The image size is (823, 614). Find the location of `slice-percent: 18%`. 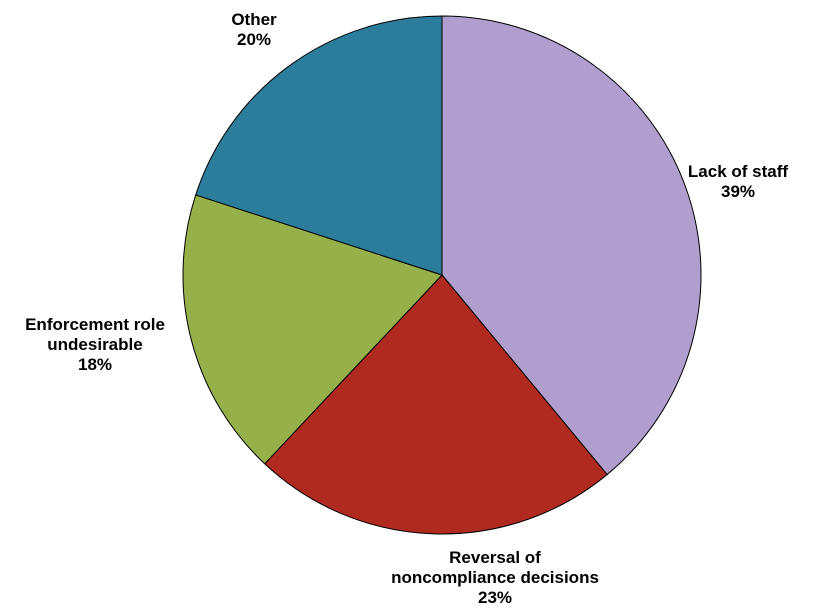

slice-percent: 18% is located at coordinates (95, 364).